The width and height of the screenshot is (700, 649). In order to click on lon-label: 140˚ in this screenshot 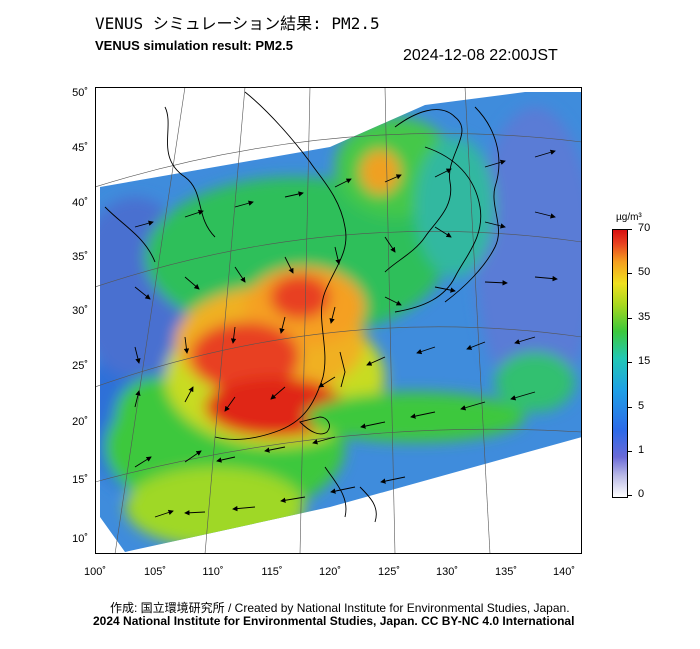, I will do `click(564, 572)`.